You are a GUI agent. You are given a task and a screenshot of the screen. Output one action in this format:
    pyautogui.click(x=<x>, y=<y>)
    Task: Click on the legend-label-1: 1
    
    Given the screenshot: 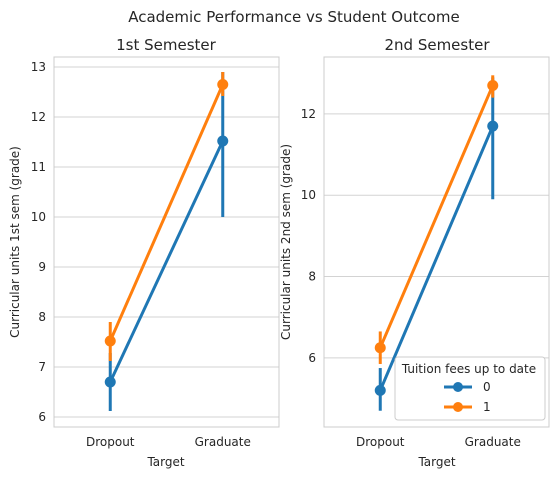 What is the action you would take?
    pyautogui.click(x=487, y=407)
    